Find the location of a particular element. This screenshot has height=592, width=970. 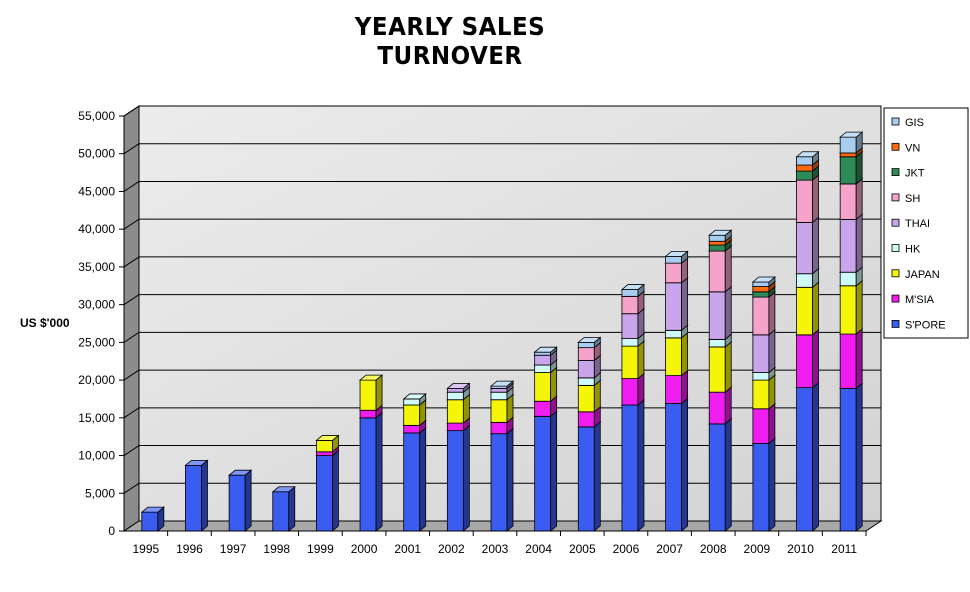

y-tick-label: 20,000 is located at coordinates (96, 380).